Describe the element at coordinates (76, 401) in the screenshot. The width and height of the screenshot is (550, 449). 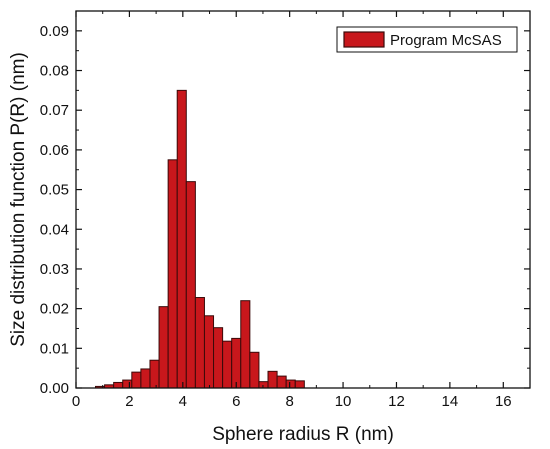
I see `x-tick-label: 0` at that location.